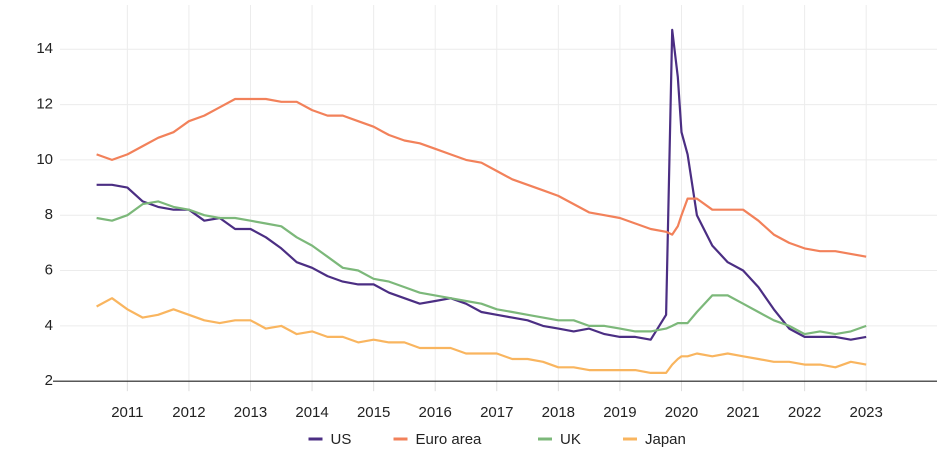 The height and width of the screenshot is (454, 942). What do you see at coordinates (804, 412) in the screenshot?
I see `x-tick-label: 2022` at bounding box center [804, 412].